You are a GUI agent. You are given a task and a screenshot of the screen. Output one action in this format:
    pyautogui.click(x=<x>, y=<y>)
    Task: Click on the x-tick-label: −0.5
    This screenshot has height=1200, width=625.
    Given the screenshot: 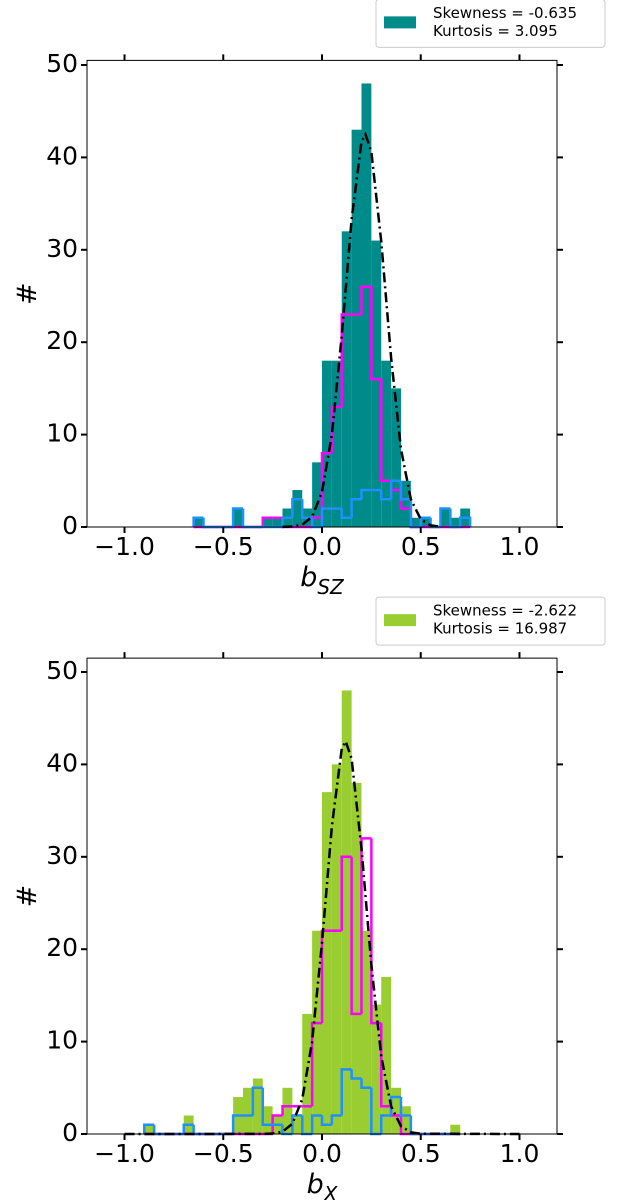 What is the action you would take?
    pyautogui.click(x=223, y=546)
    